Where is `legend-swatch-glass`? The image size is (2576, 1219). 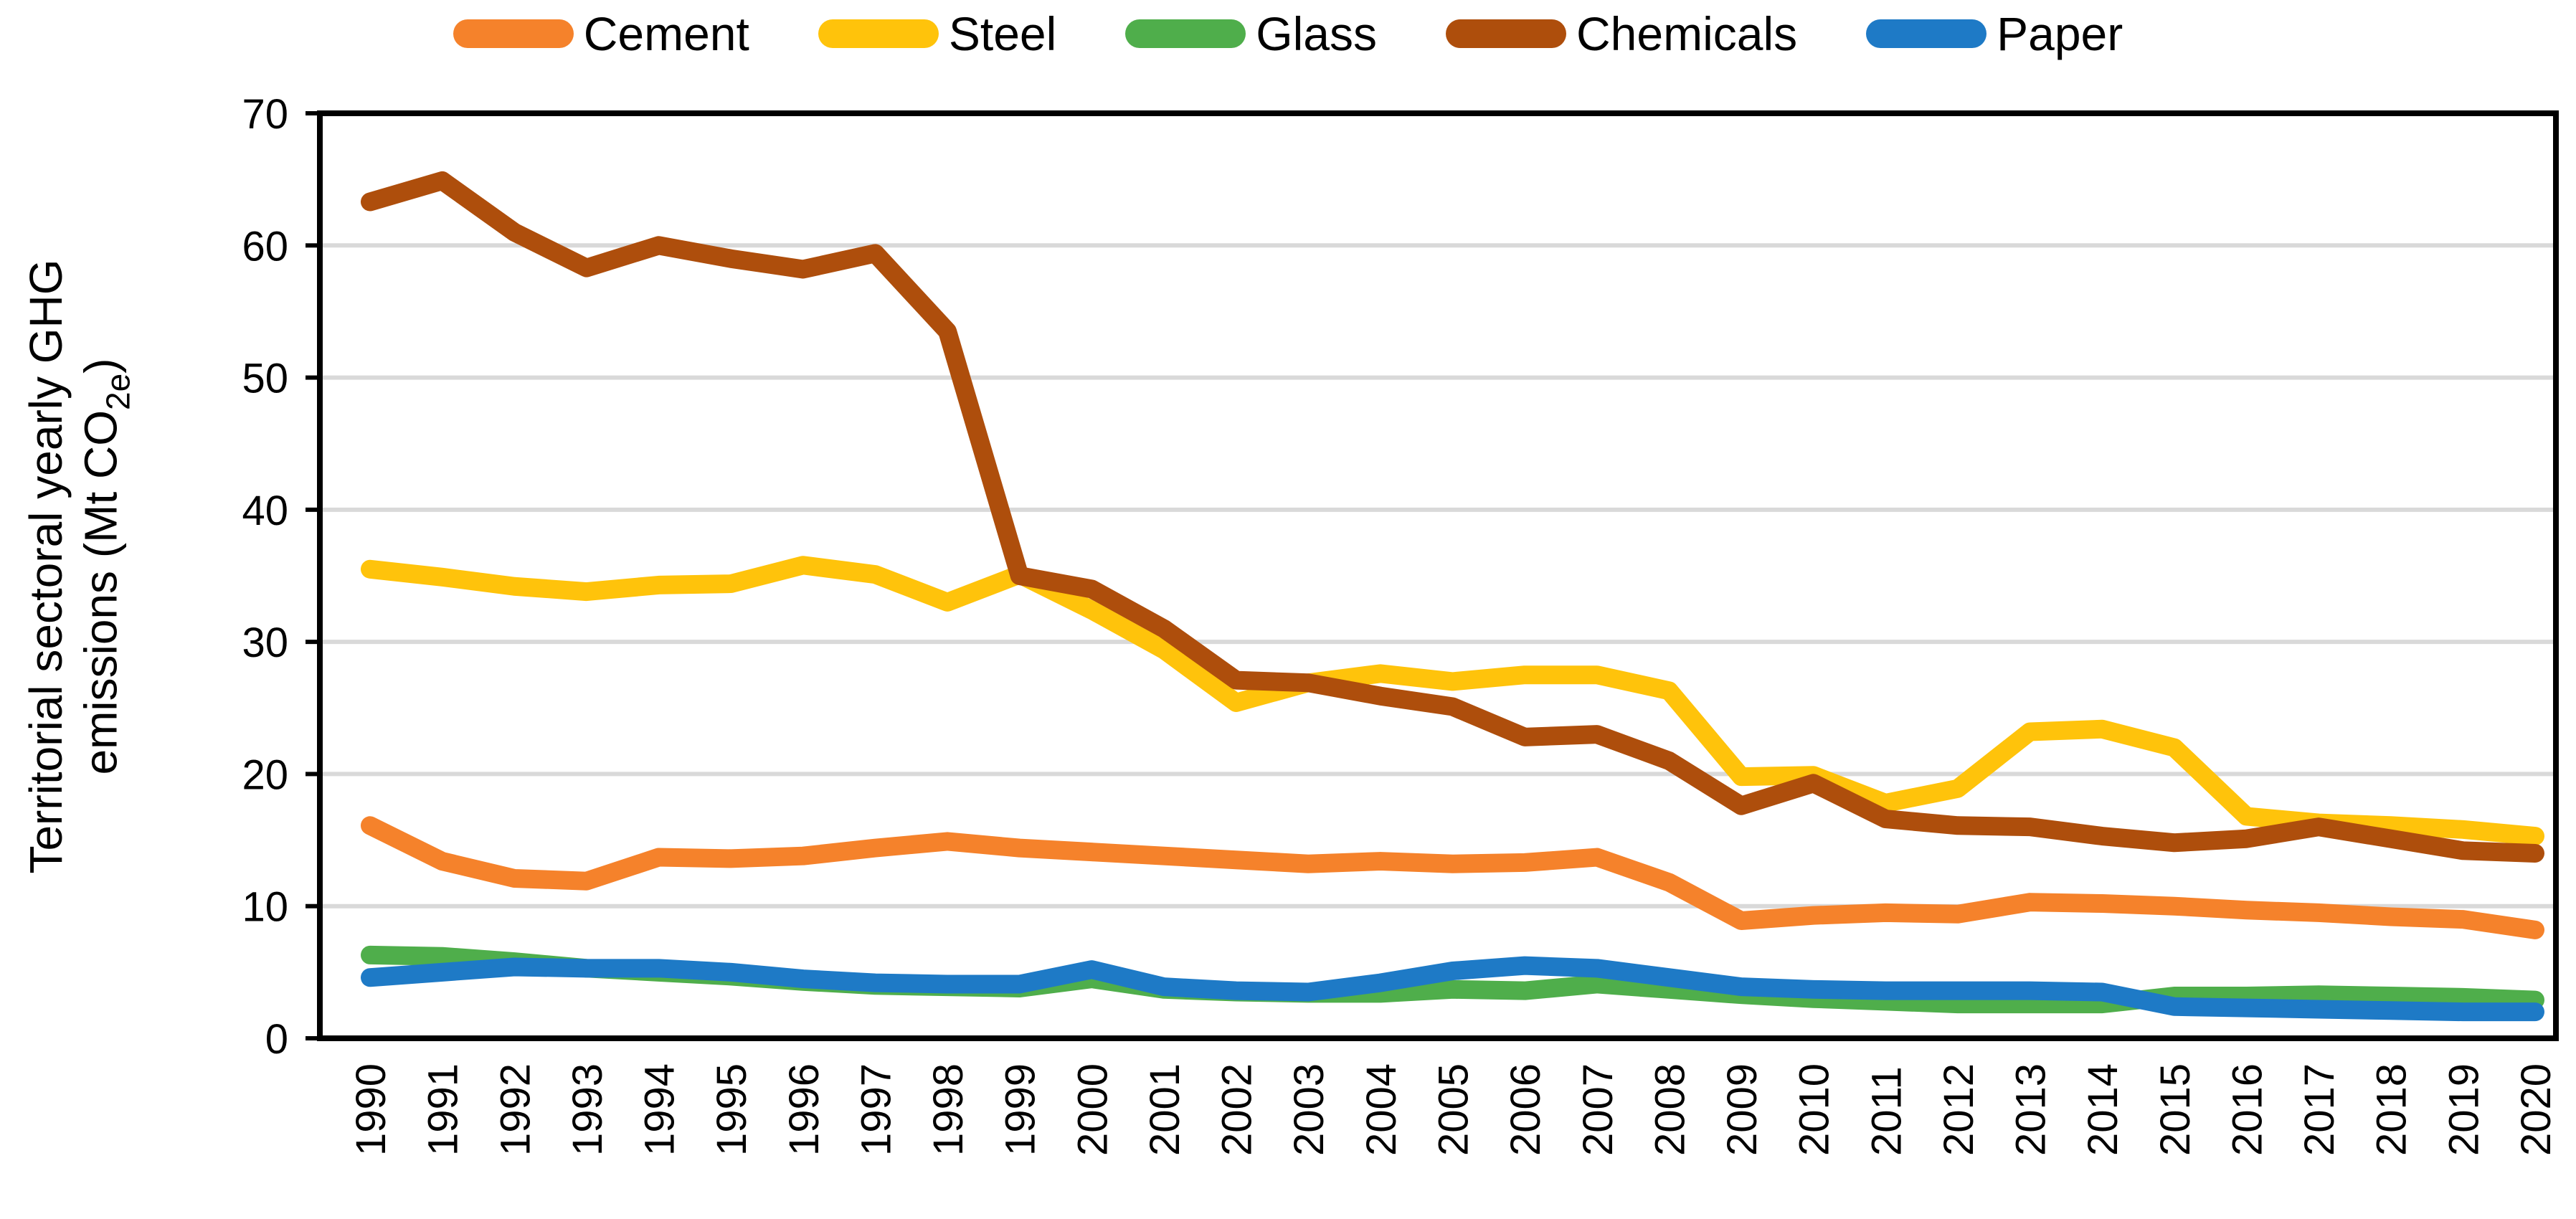
legend-swatch-glass is located at coordinates (1185, 33).